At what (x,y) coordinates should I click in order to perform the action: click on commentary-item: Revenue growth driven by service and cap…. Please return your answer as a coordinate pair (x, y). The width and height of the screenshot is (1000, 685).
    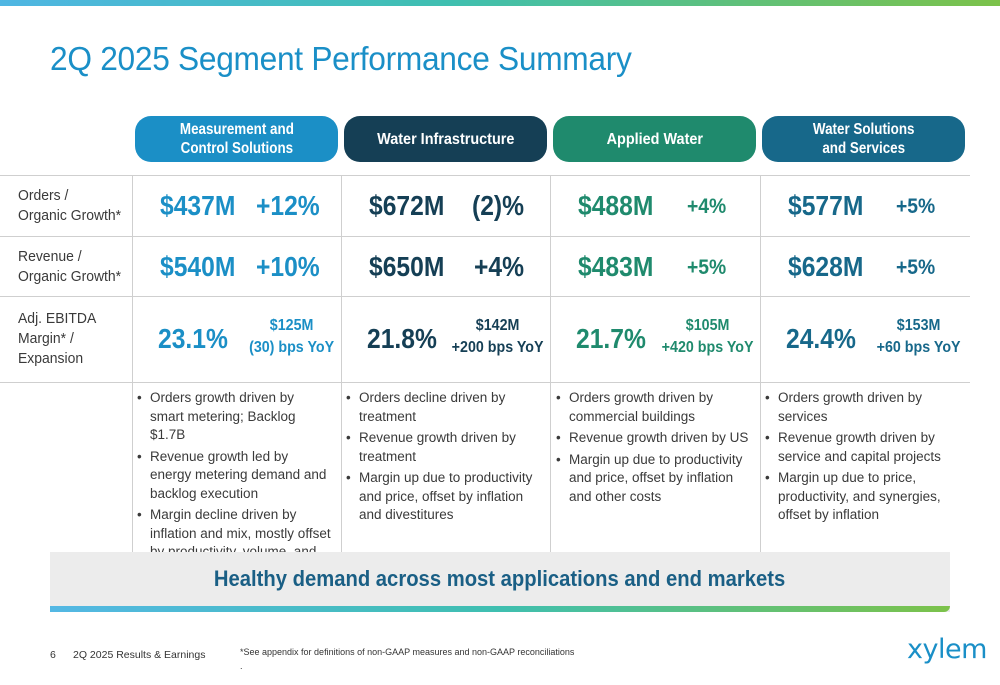
    Looking at the image, I should click on (861, 447).